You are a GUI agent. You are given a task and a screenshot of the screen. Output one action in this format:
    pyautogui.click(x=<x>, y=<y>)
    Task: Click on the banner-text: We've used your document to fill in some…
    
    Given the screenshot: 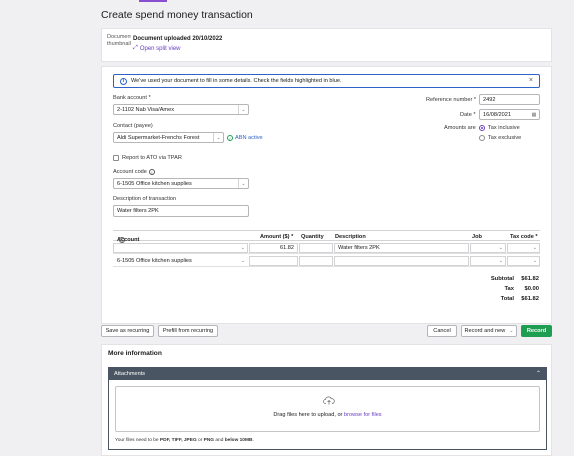 What is the action you would take?
    pyautogui.click(x=236, y=81)
    